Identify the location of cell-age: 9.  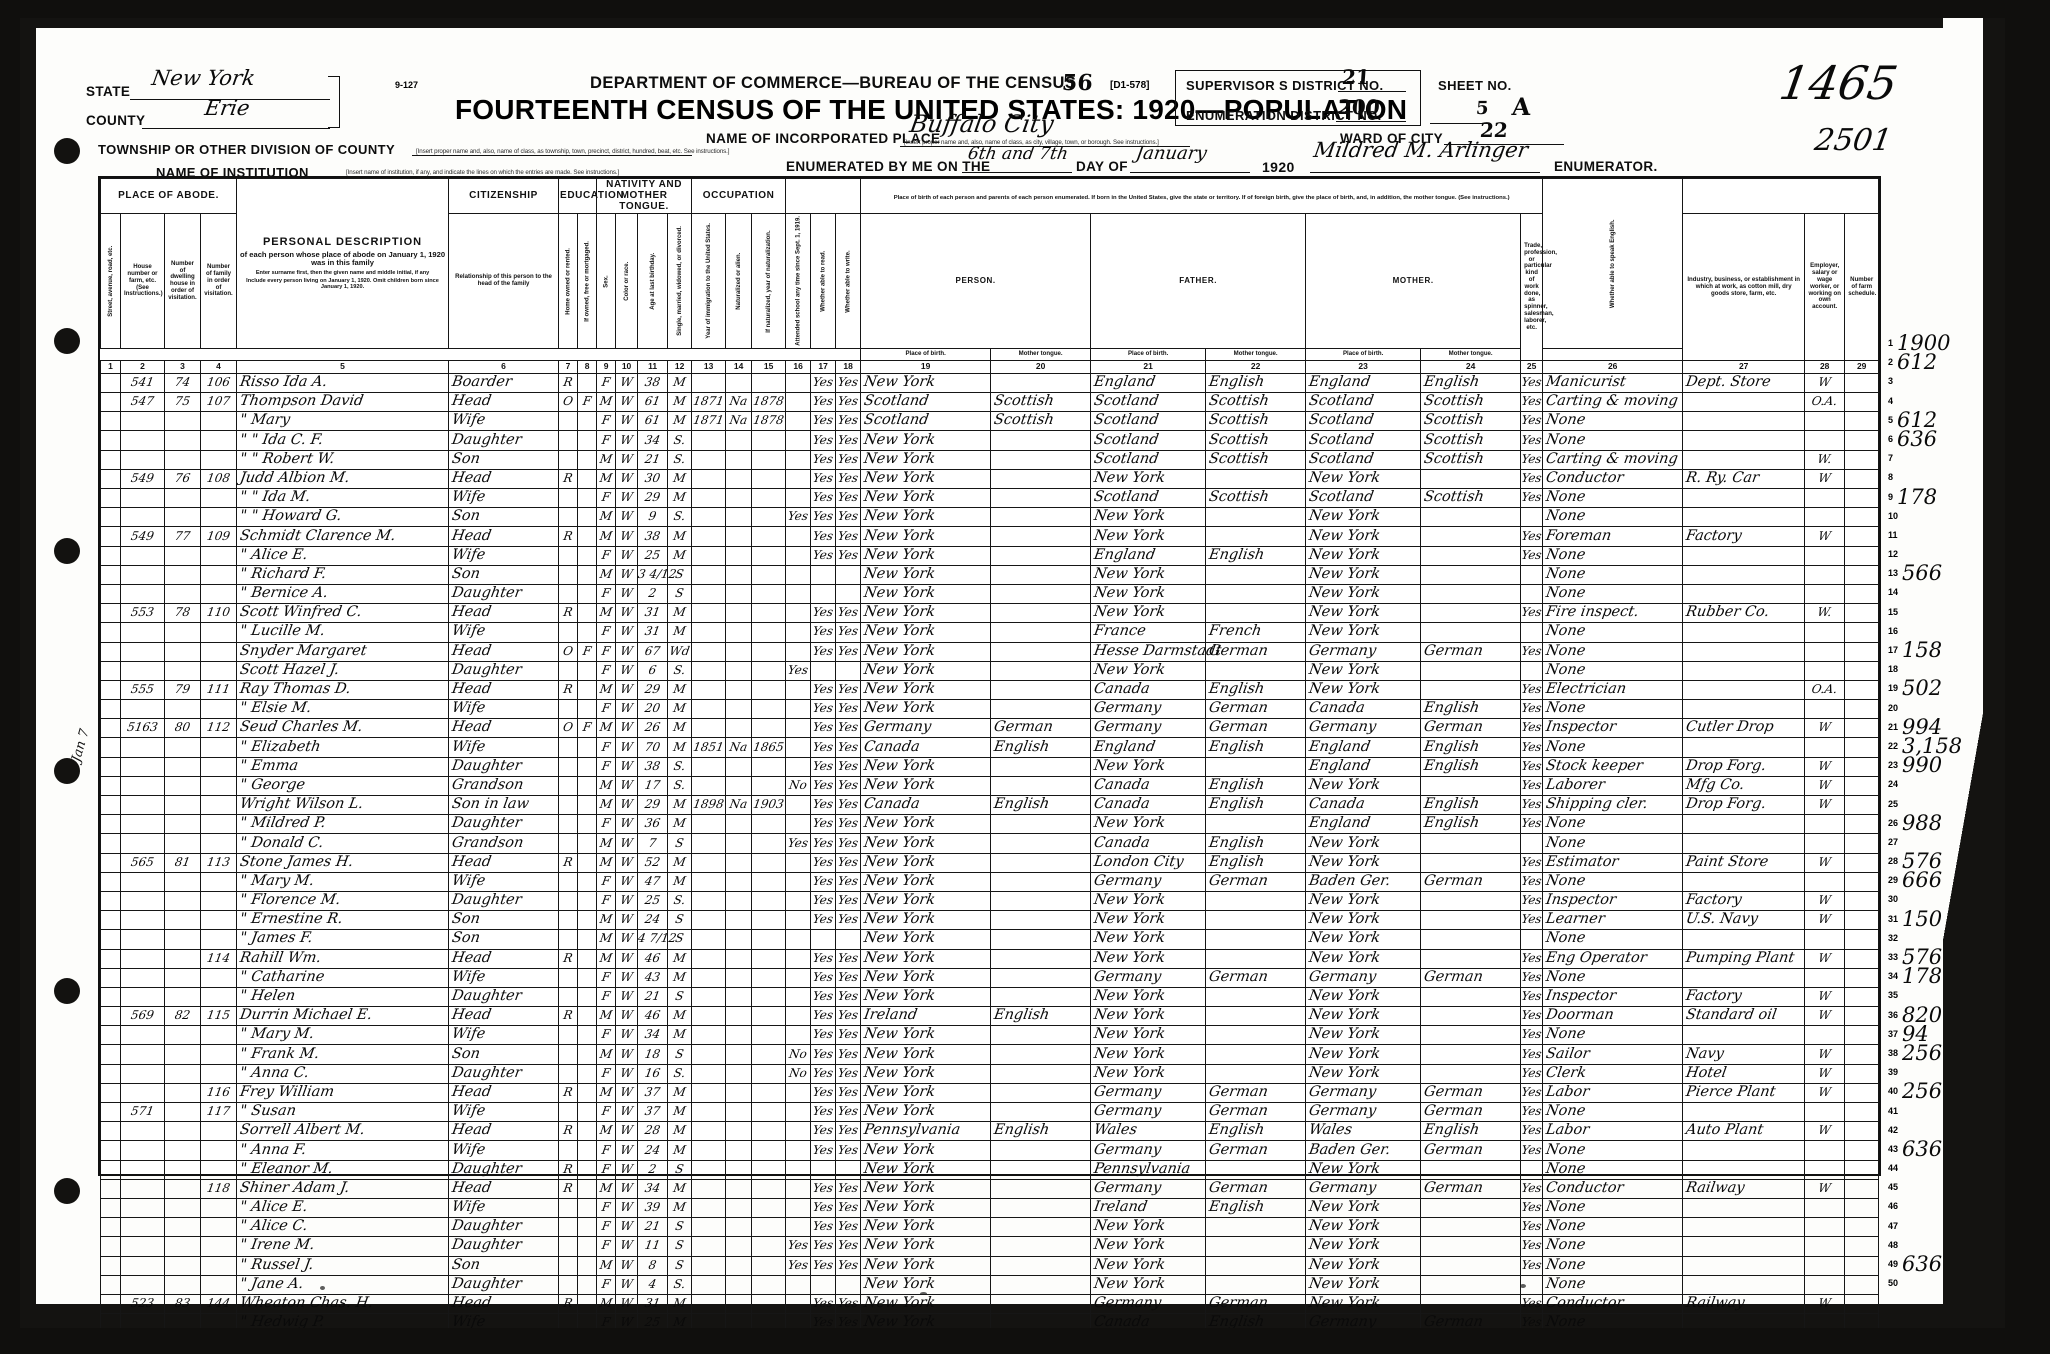
(653, 517).